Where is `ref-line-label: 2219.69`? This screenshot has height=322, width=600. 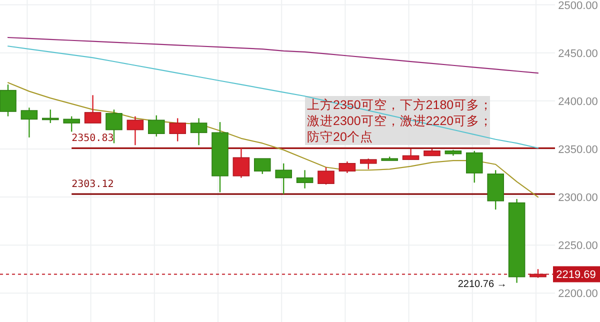
ref-line-label: 2219.69 is located at coordinates (576, 275).